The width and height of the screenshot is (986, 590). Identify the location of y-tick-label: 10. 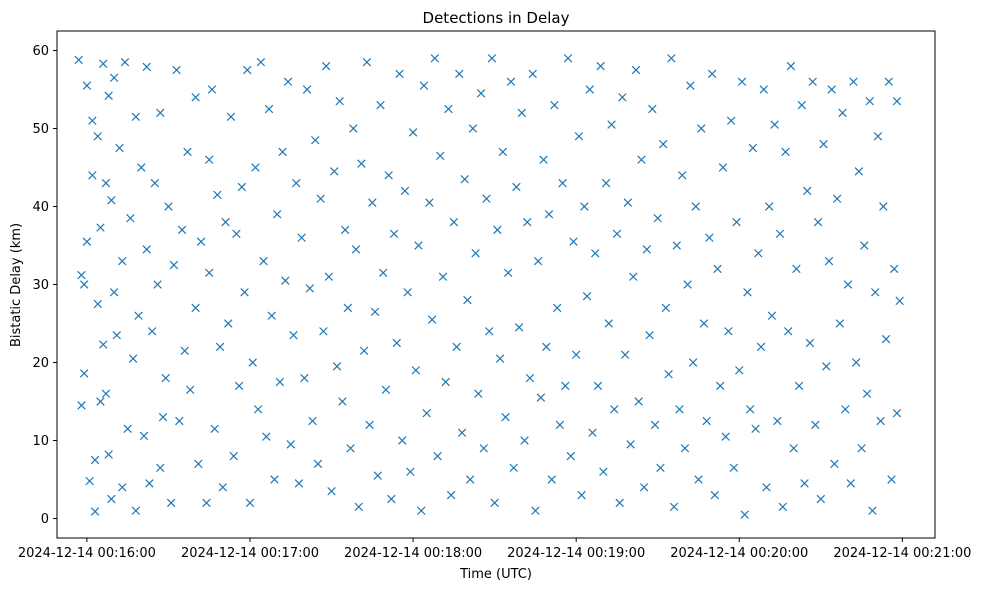
(40, 441).